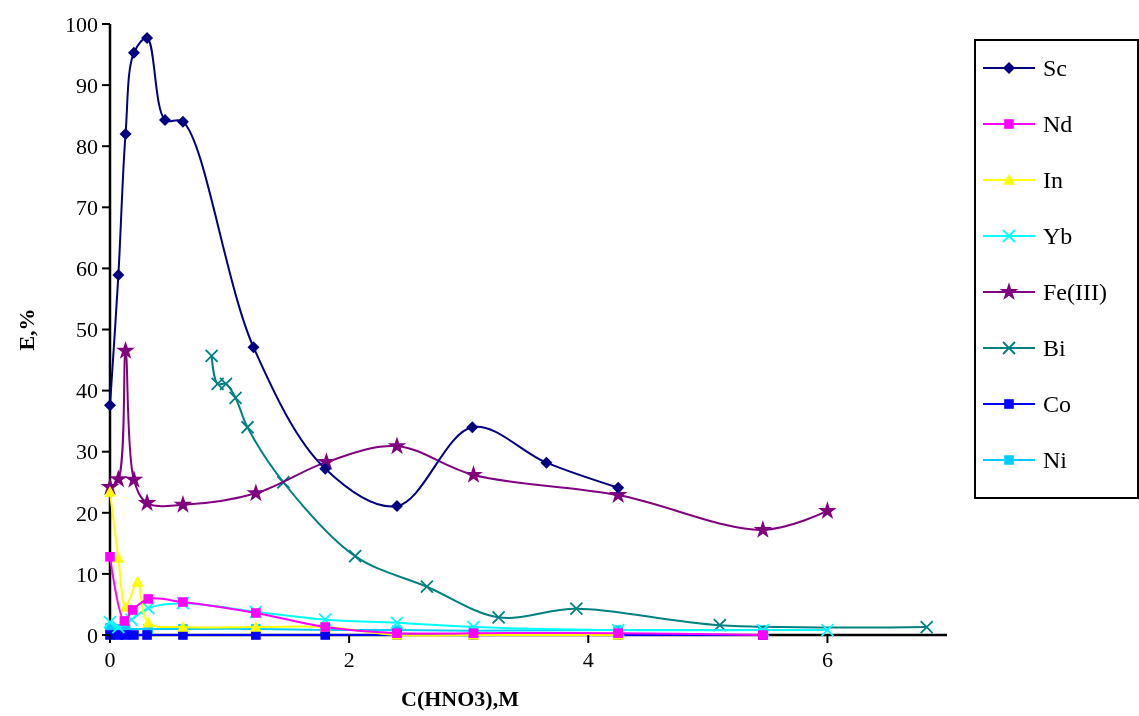  What do you see at coordinates (827, 659) in the screenshot?
I see `x-tick-label: 6` at bounding box center [827, 659].